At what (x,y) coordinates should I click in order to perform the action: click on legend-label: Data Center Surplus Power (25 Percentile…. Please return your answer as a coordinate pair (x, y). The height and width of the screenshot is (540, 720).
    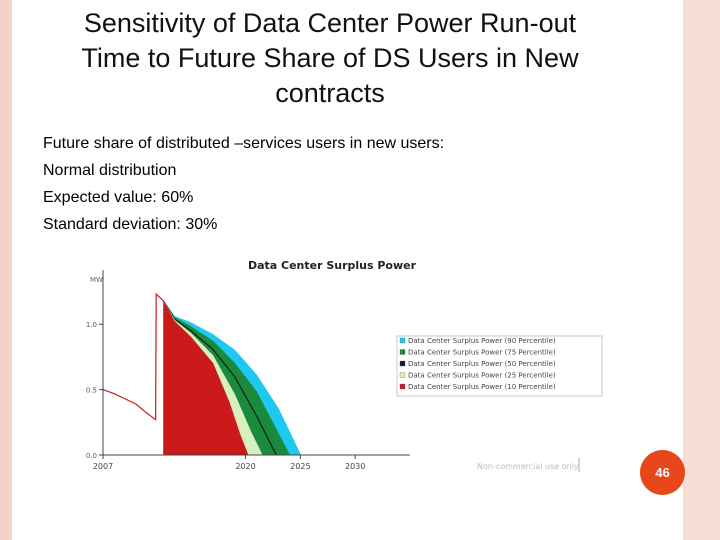
    Looking at the image, I should click on (482, 376).